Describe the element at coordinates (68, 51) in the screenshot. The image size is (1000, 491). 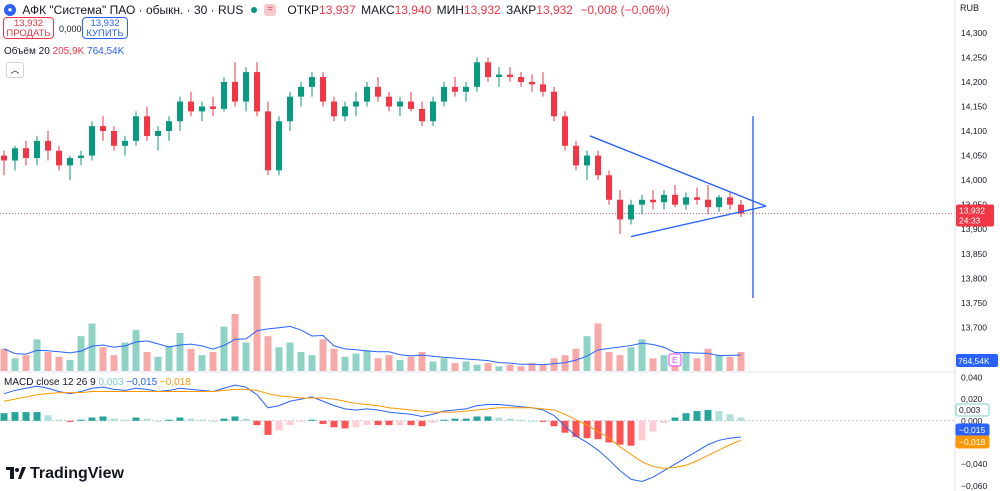
I see `volume-value: 205,9K` at that location.